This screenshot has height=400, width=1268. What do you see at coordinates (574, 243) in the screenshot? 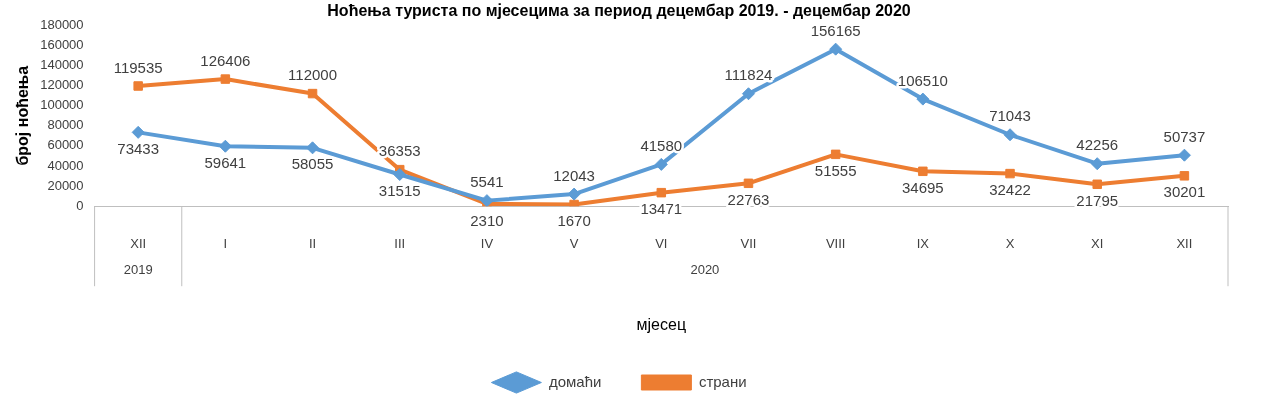
I see `x-tick-label: V` at bounding box center [574, 243].